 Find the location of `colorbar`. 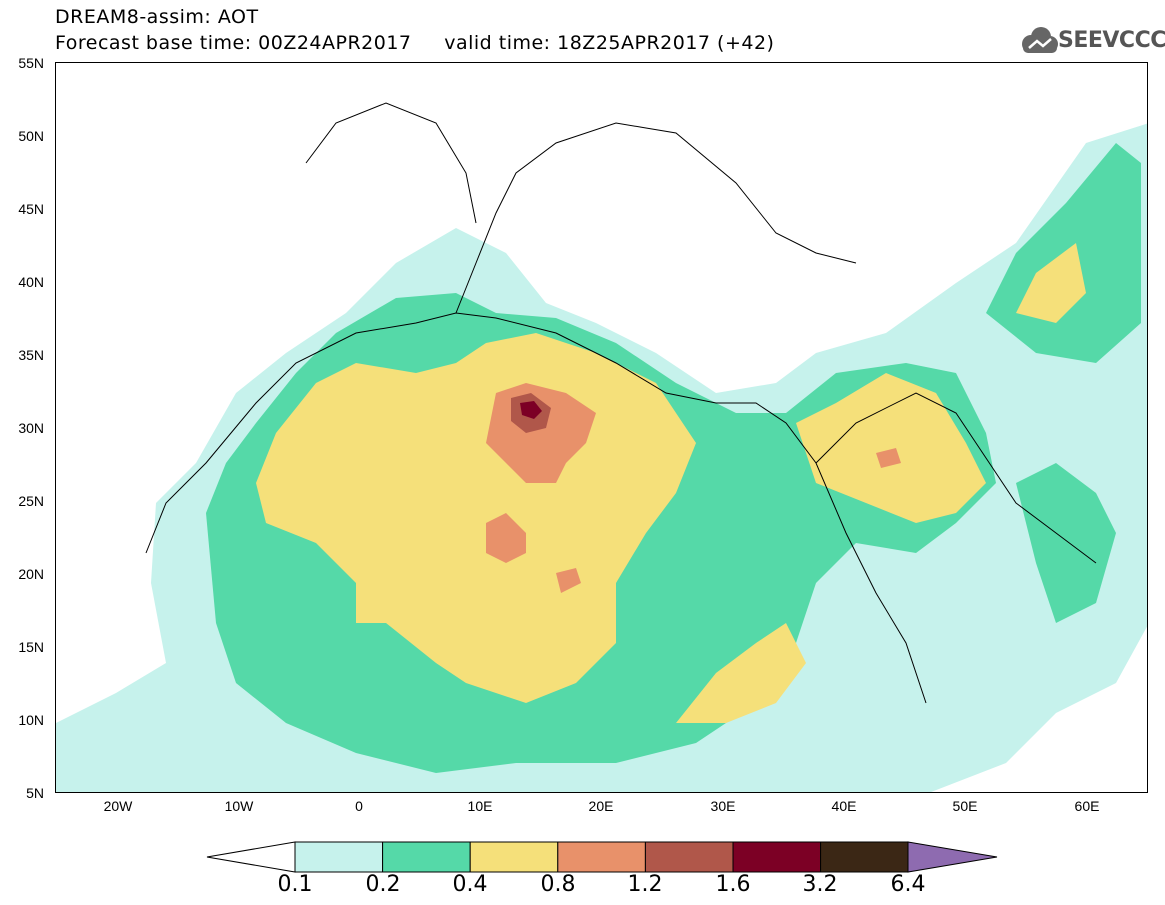

colorbar is located at coordinates (602, 857).